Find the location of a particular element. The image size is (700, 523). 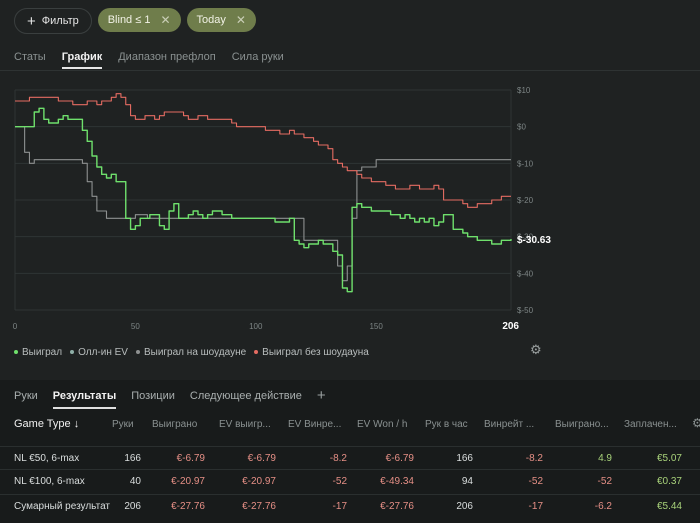

add-tab-icon: + is located at coordinates (321, 395).